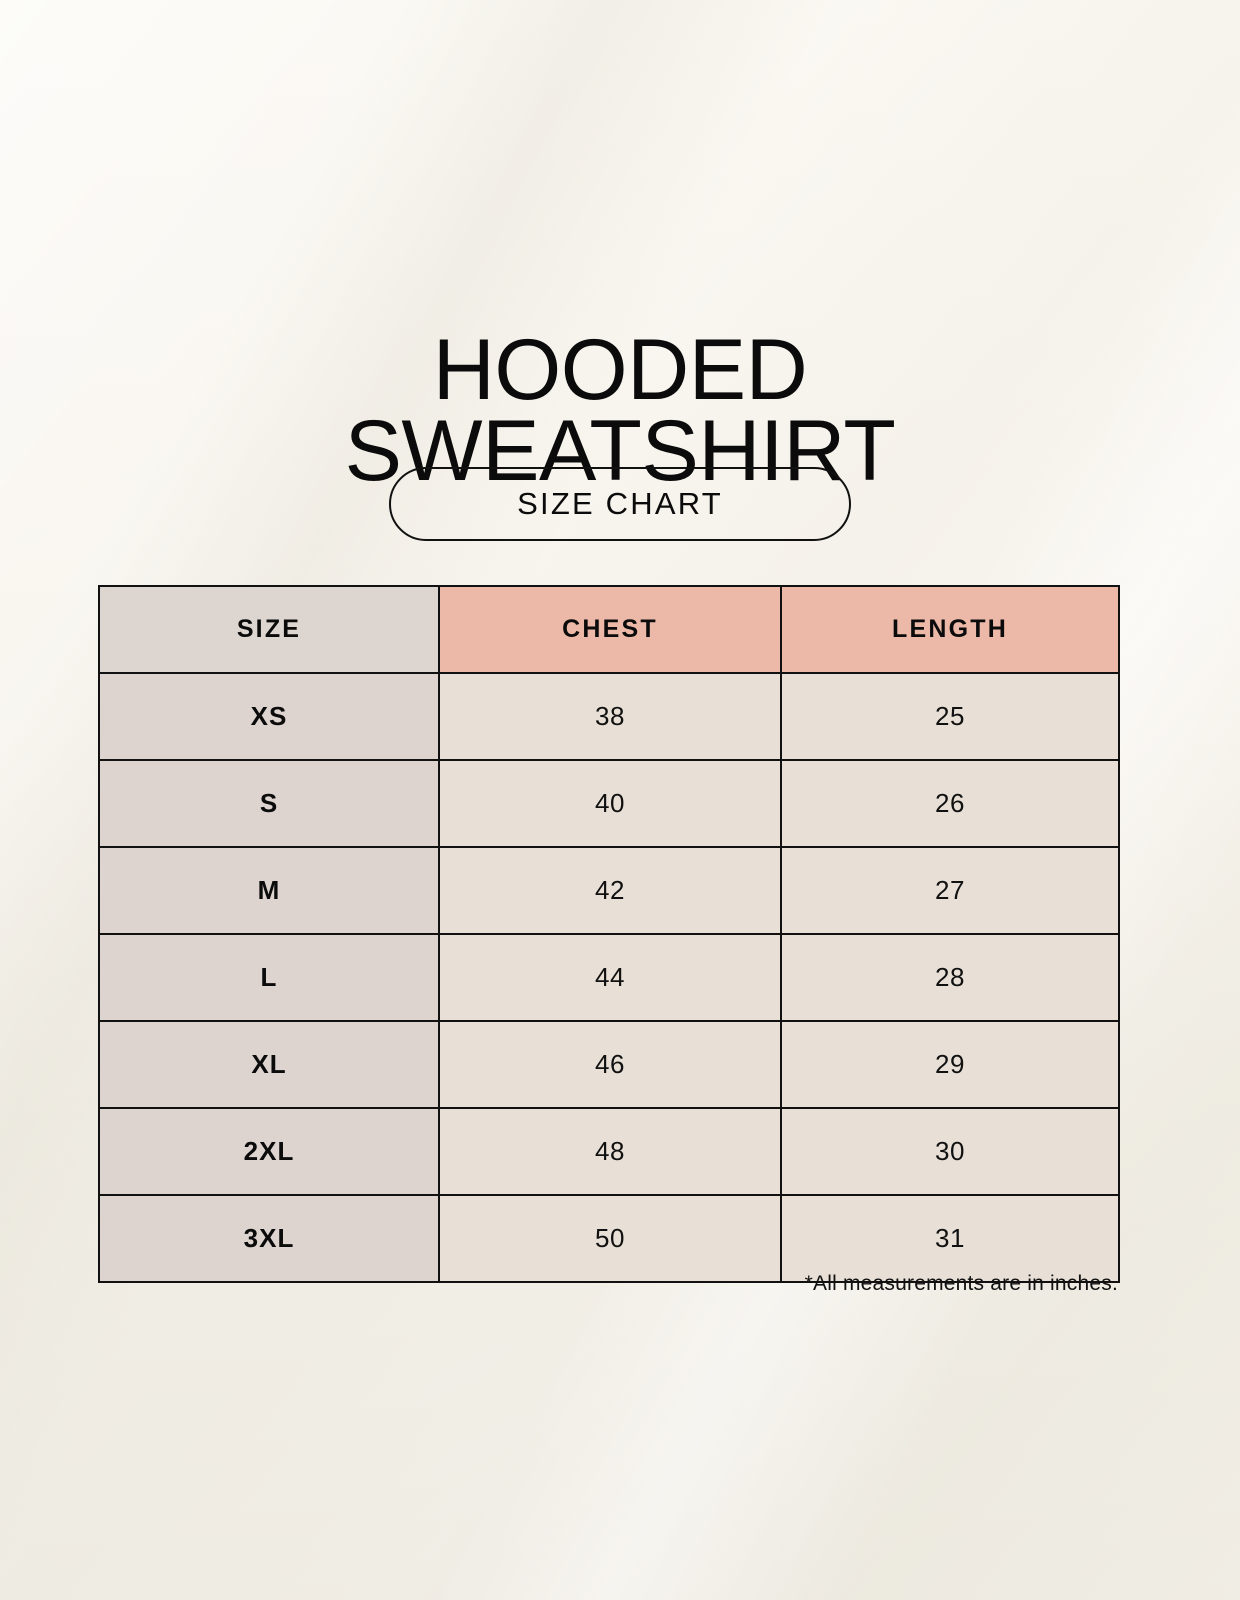  Describe the element at coordinates (269, 716) in the screenshot. I see `cell-size: XS` at that location.